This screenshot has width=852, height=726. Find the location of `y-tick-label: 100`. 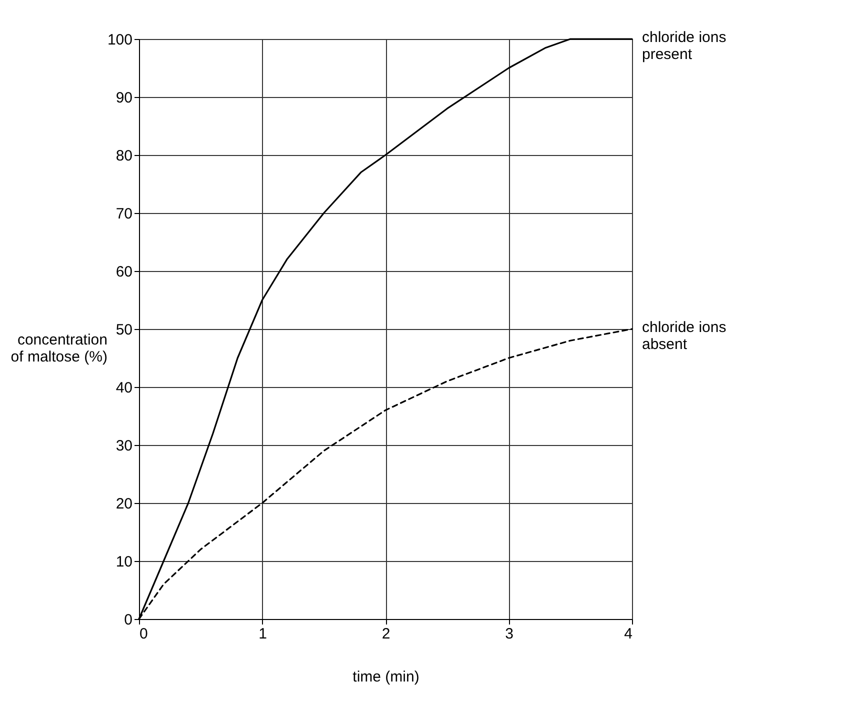

y-tick-label: 100 is located at coordinates (119, 40).